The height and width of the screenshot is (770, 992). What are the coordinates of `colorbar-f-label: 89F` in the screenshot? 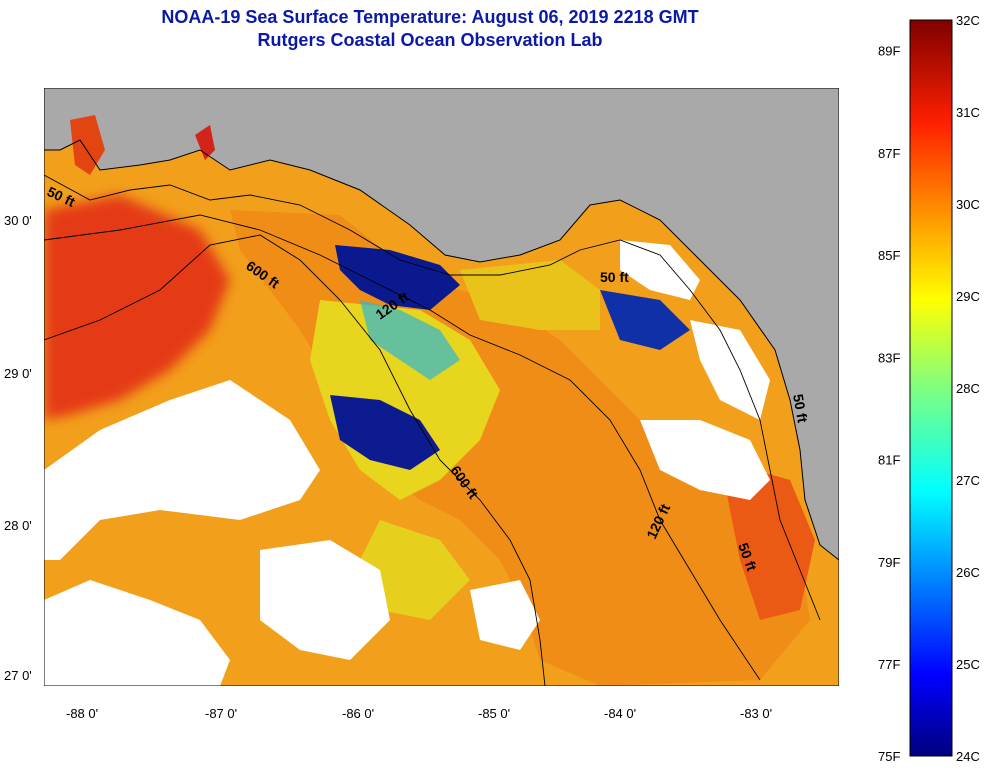 It's located at (889, 51).